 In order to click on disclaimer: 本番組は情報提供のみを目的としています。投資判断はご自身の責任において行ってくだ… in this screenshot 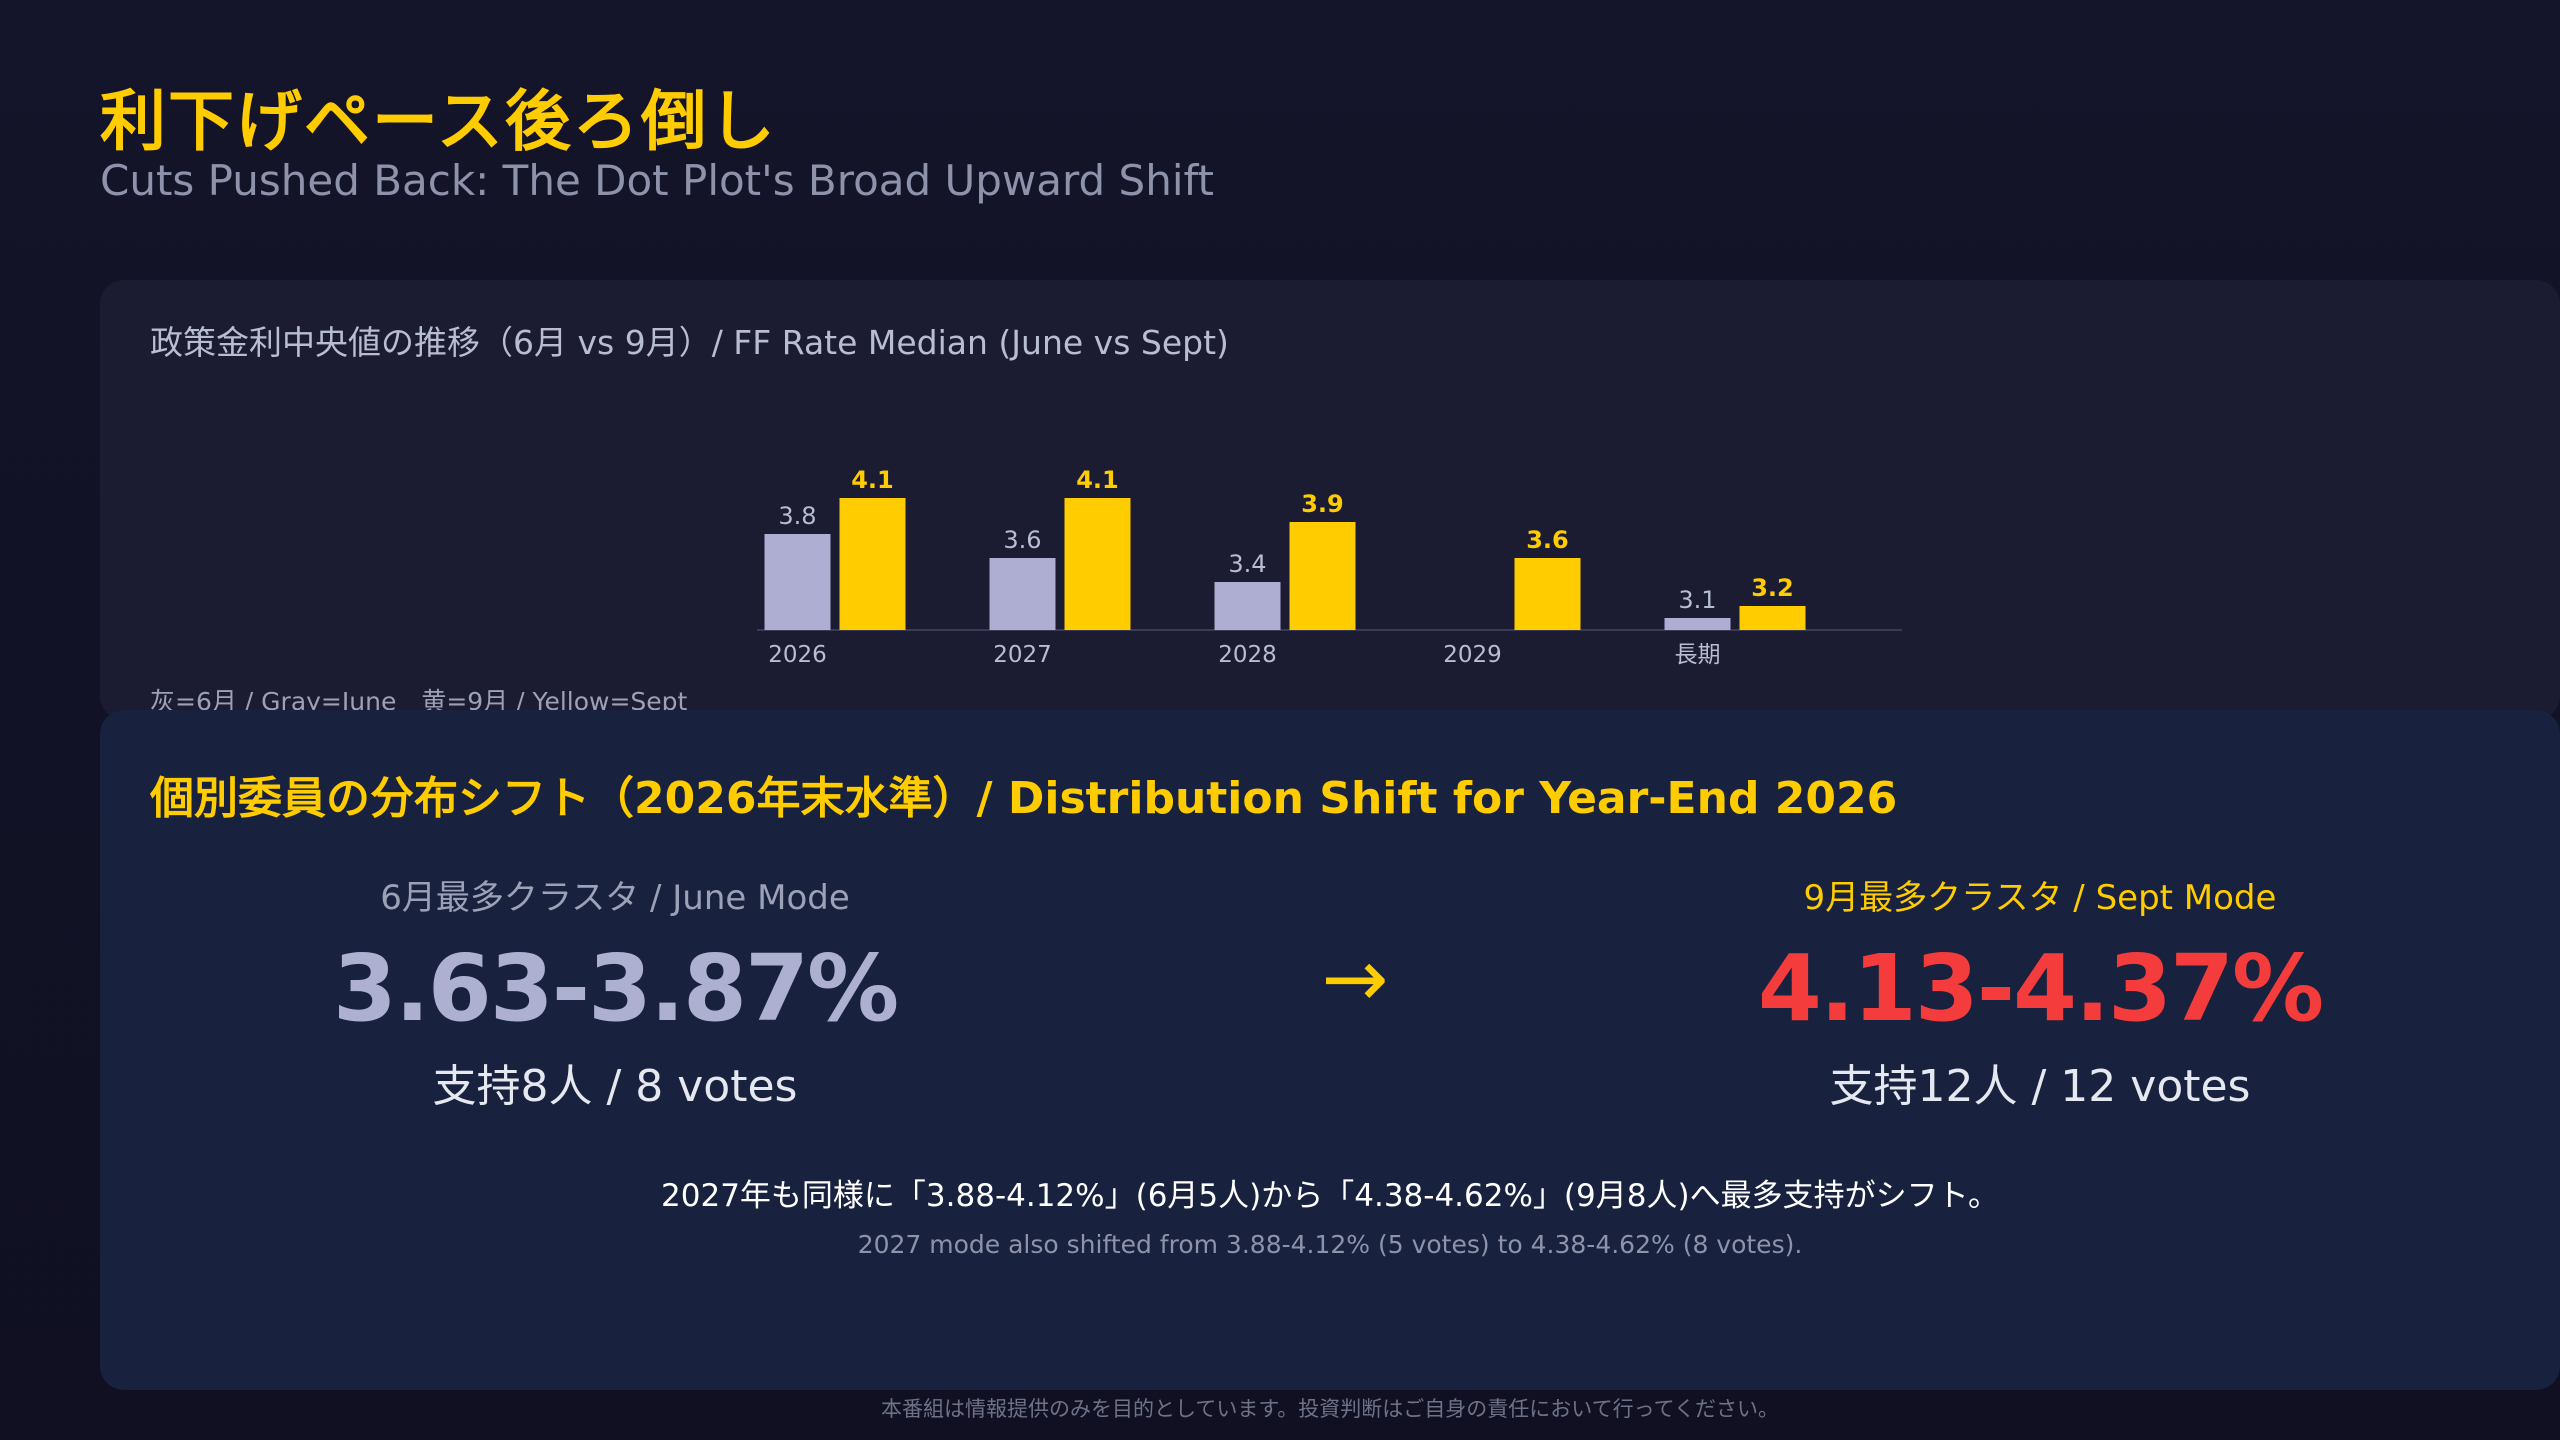, I will do `click(1330, 1409)`.